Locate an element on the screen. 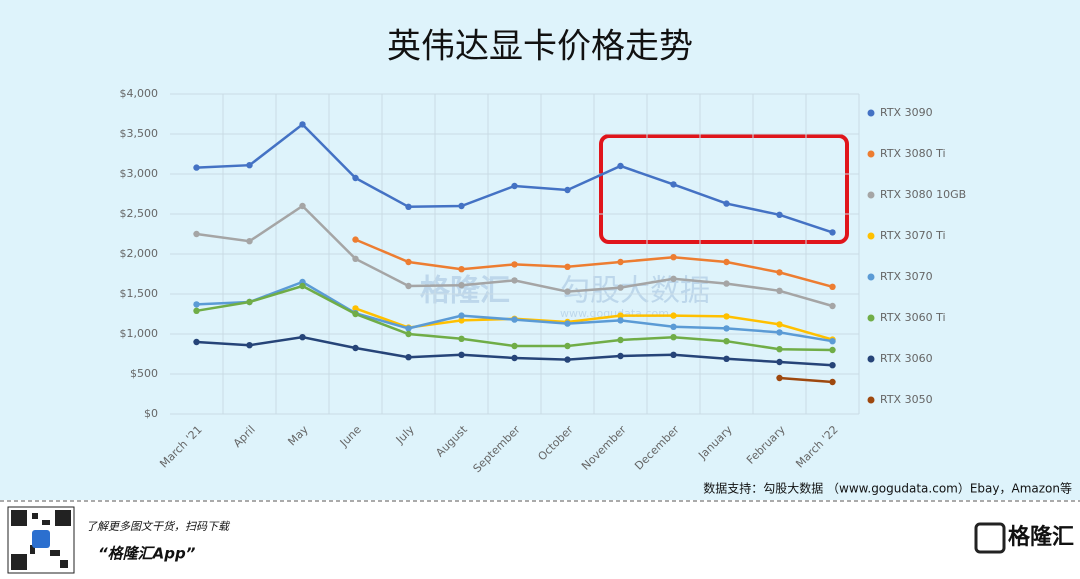 The image size is (1080, 579). watermark-brand: 格隆汇 is located at coordinates (465, 291).